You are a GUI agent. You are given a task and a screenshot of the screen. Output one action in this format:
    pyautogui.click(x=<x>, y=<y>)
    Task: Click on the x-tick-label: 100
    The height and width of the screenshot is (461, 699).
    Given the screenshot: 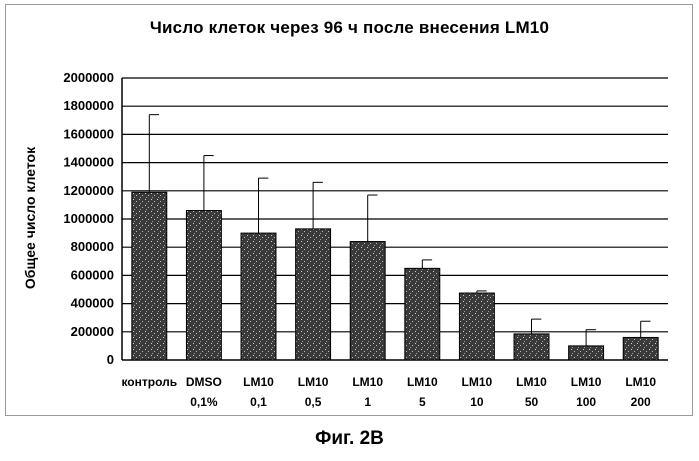 What is the action you would take?
    pyautogui.click(x=586, y=402)
    